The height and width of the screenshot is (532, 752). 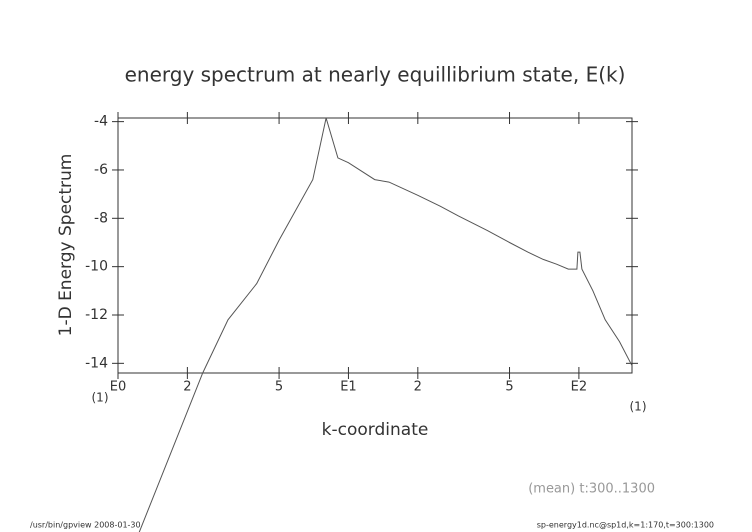 I want to click on y-axis-label: 1-D Energy Spectrum, so click(x=66, y=245).